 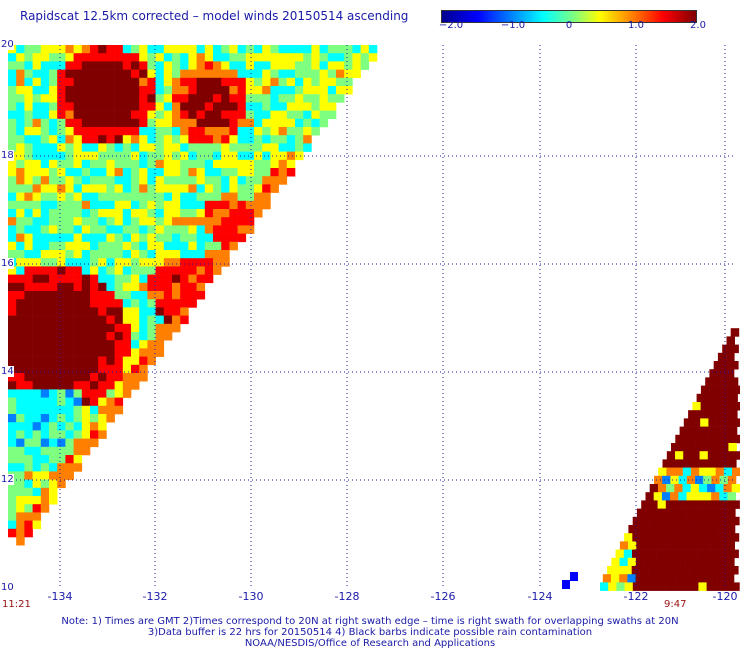 I want to click on swath-east-cells, so click(x=651, y=459).